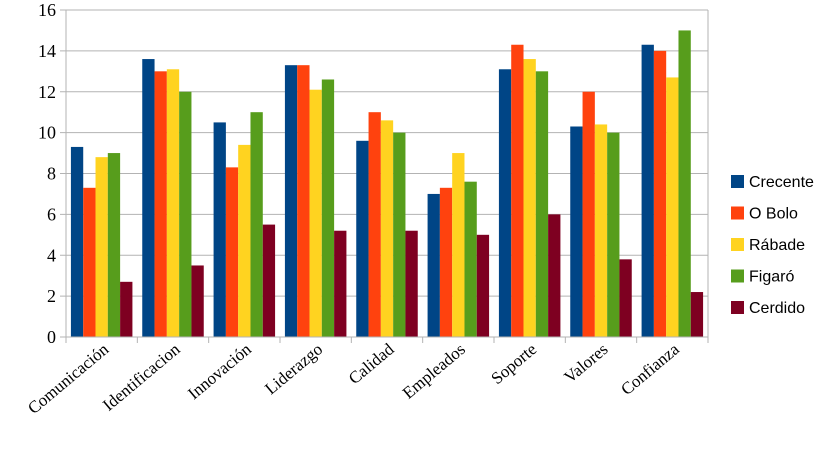 This screenshot has height=458, width=840. Describe the element at coordinates (51, 337) in the screenshot. I see `y-tick-label: 0` at that location.